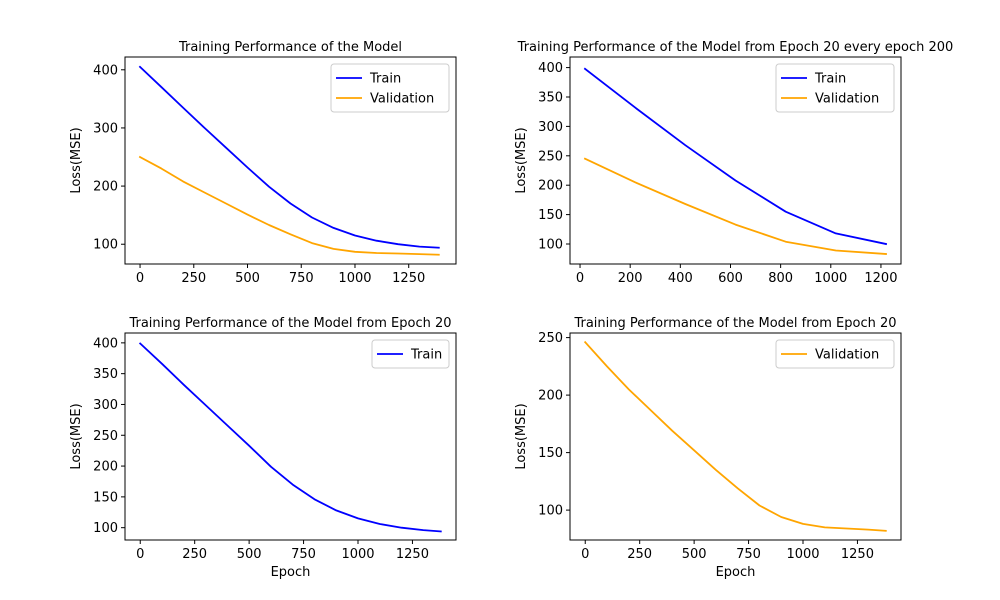 This screenshot has width=1000, height=600. Describe the element at coordinates (290, 47) in the screenshot. I see `chart-title: Training Performance of the Model` at that location.